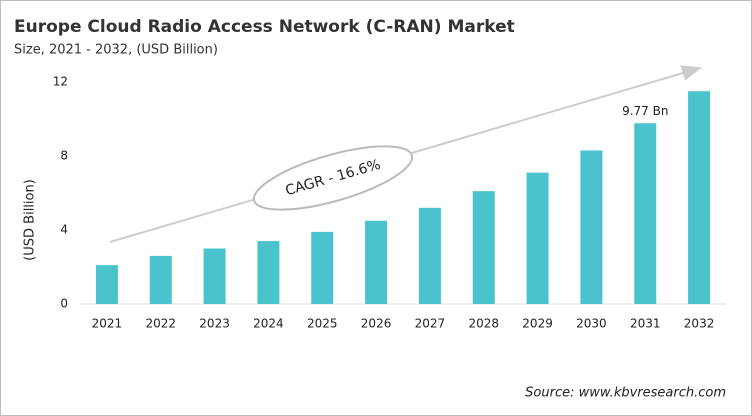  Describe the element at coordinates (430, 324) in the screenshot. I see `x-tick-label: 2027` at that location.